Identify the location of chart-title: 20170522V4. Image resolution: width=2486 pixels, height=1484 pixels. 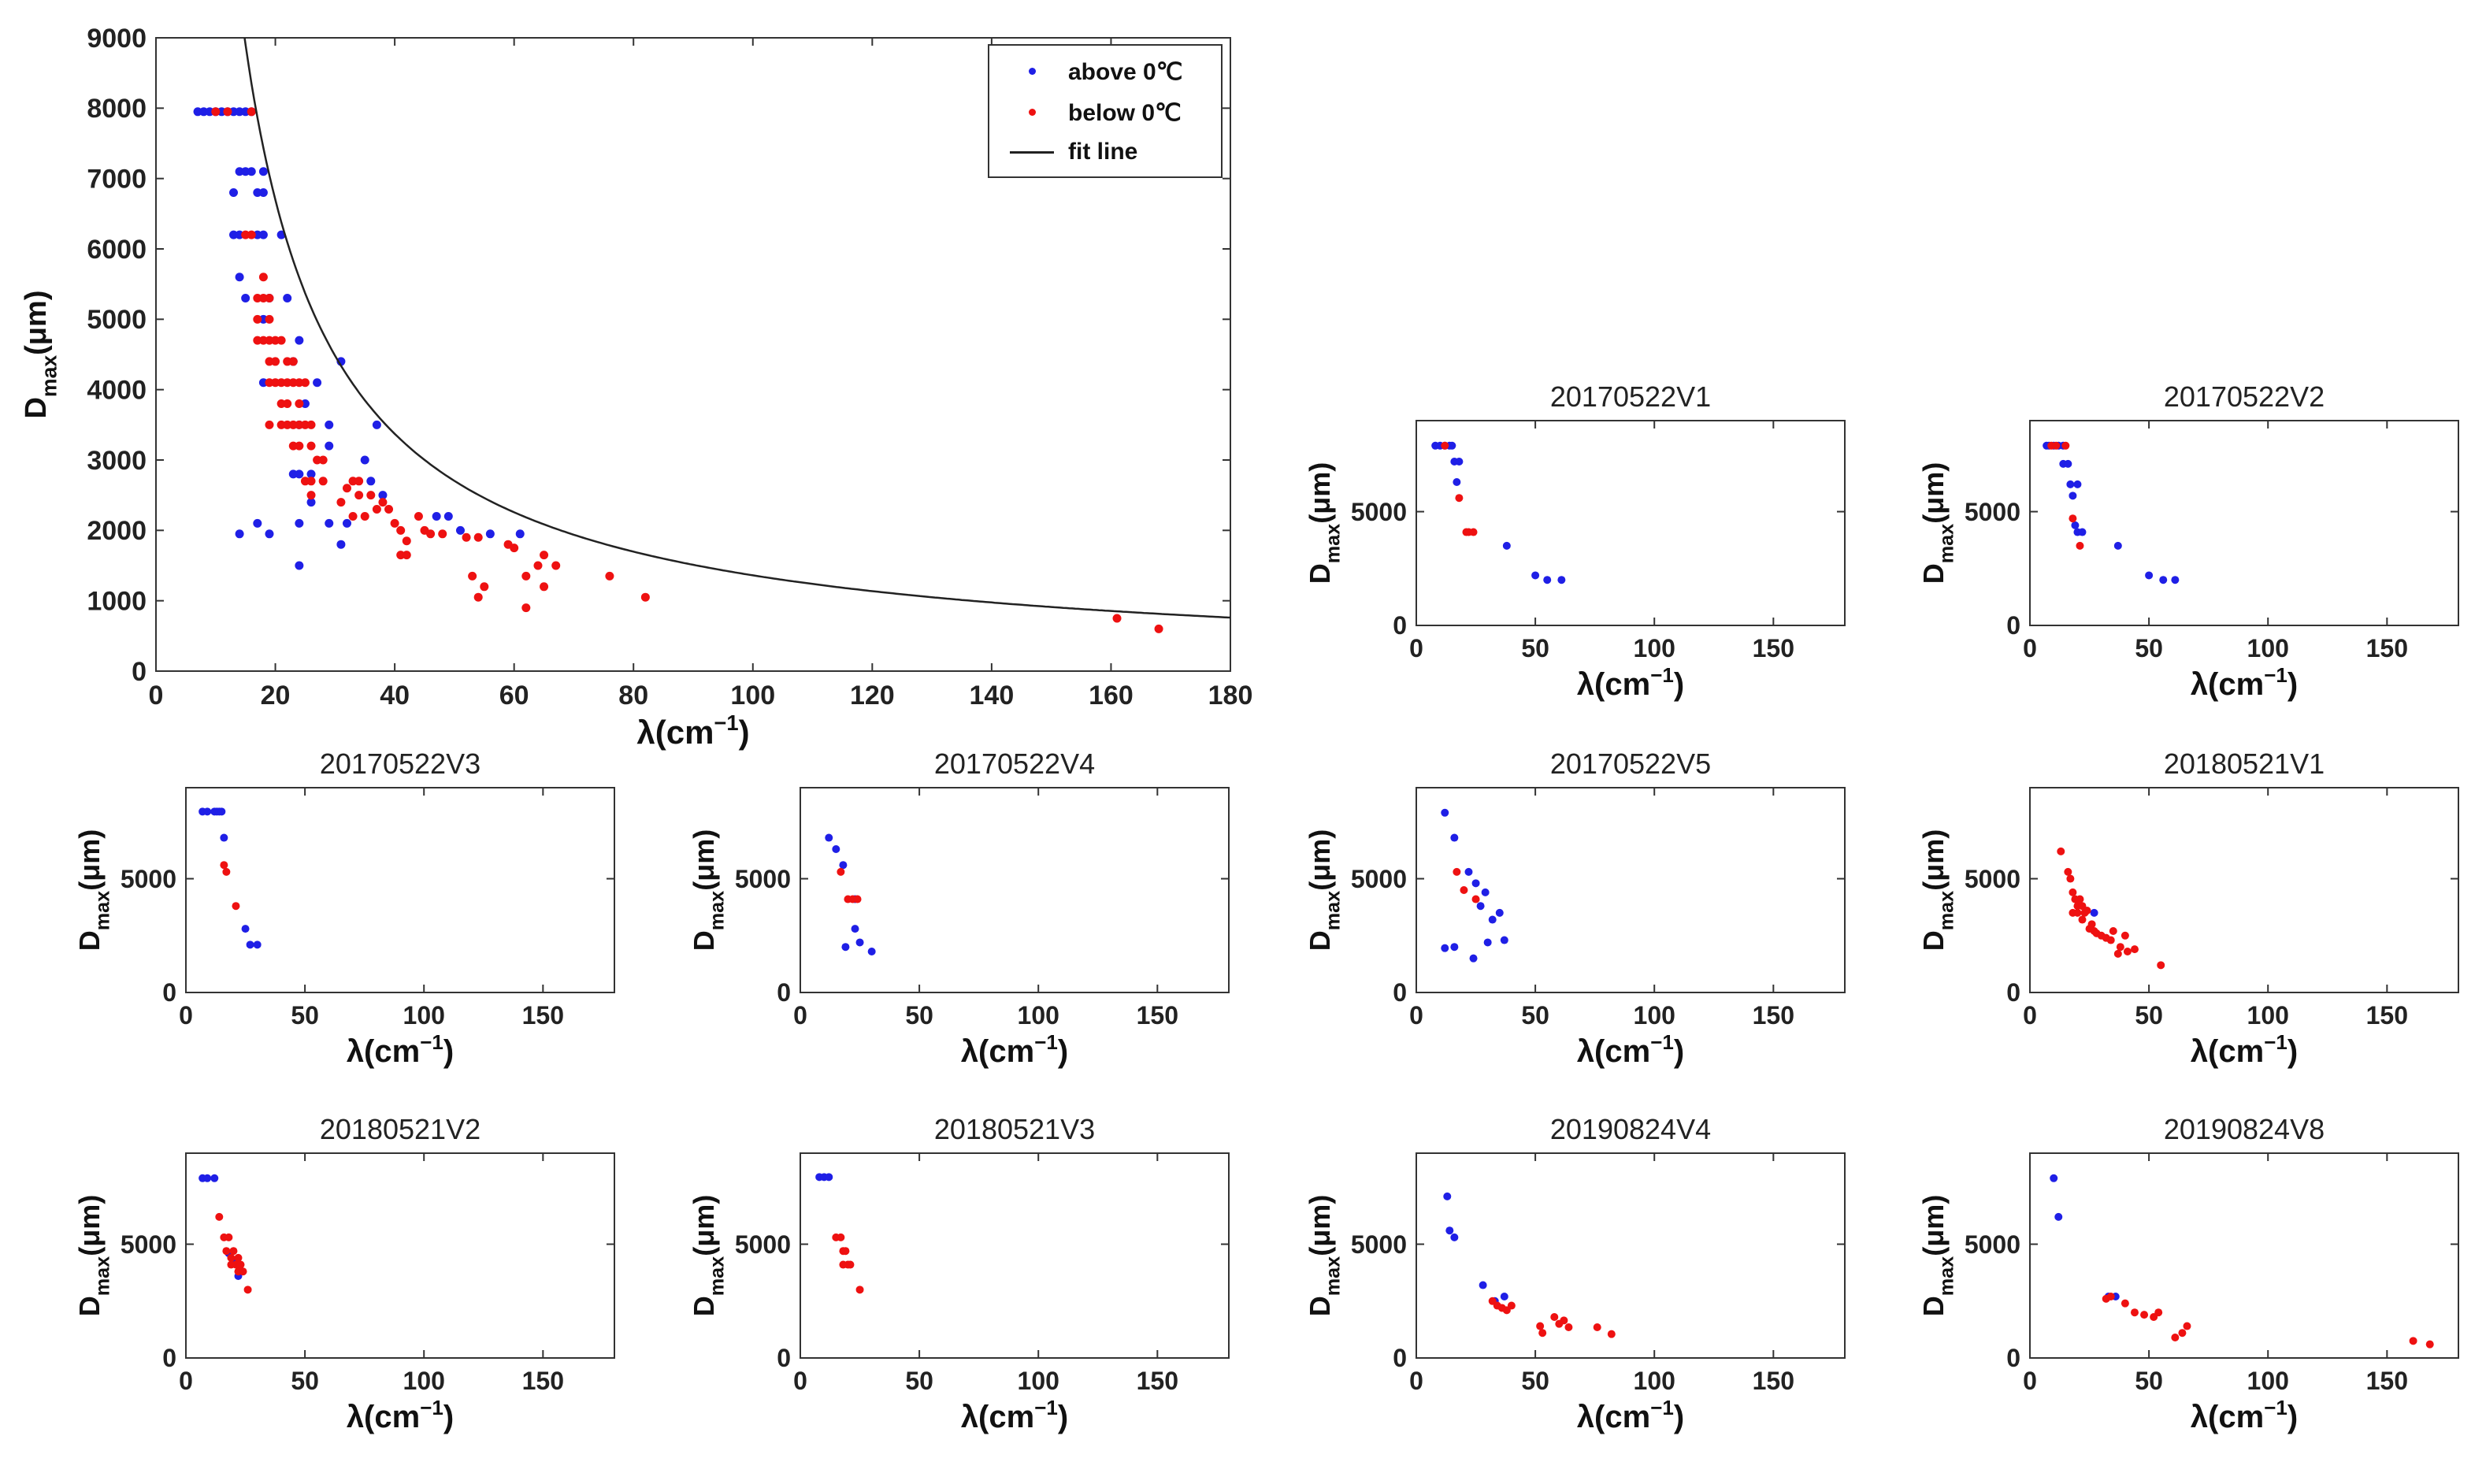
(1014, 764).